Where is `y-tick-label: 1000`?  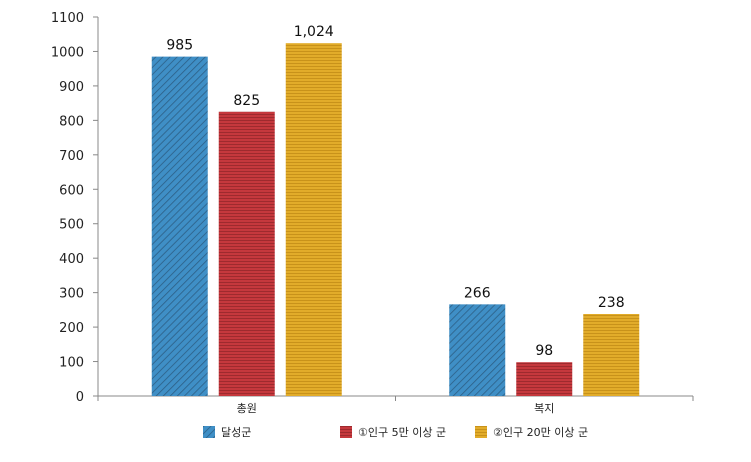
y-tick-label: 1000 is located at coordinates (67, 52).